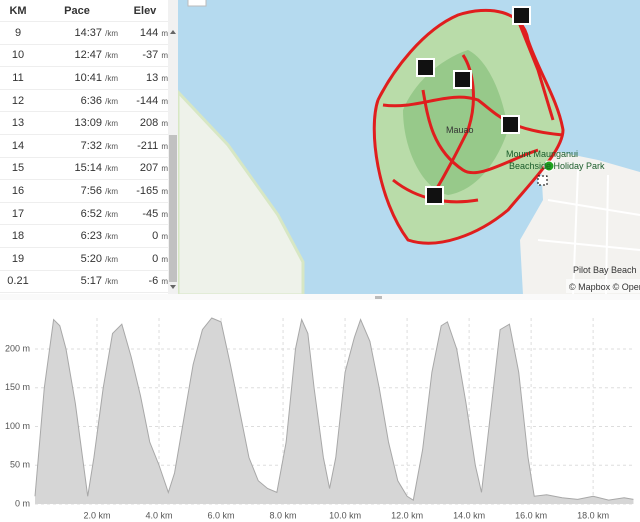 This screenshot has height=522, width=640. I want to click on y-tick-label: 150 m, so click(17, 387).